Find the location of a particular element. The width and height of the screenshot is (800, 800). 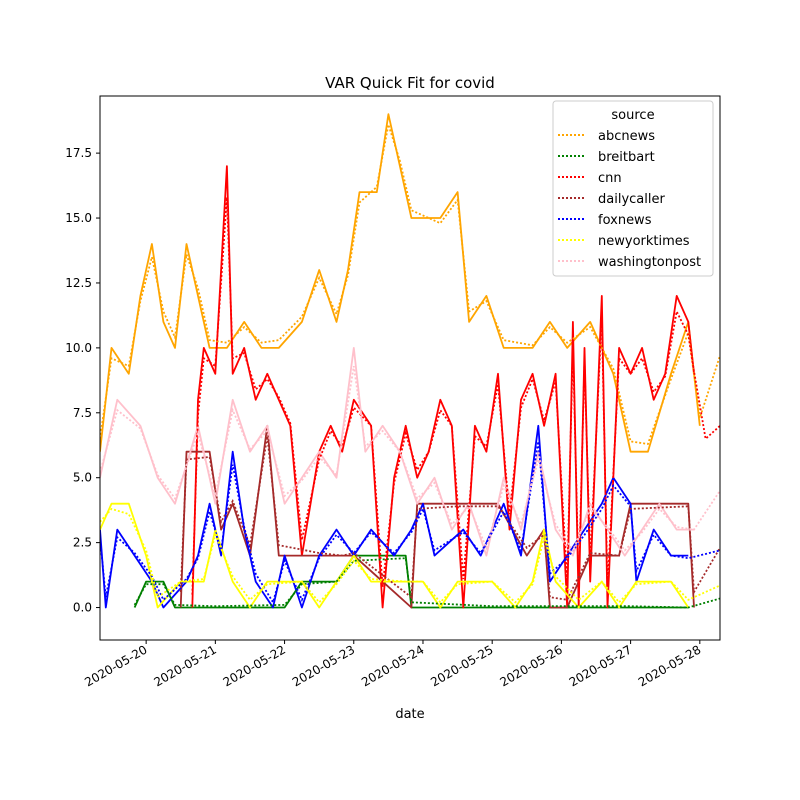

legend-label-abcnews: abcnews is located at coordinates (626, 136).